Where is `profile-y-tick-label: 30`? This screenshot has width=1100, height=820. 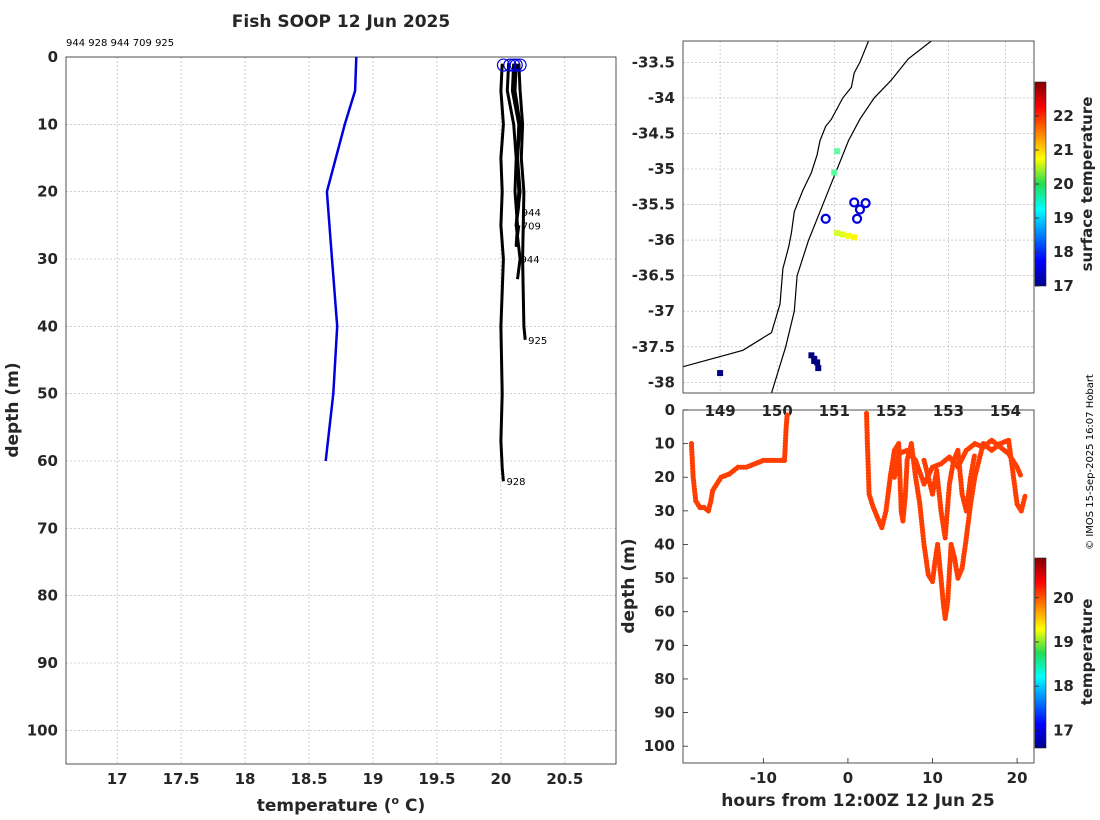 profile-y-tick-label: 30 is located at coordinates (47, 259).